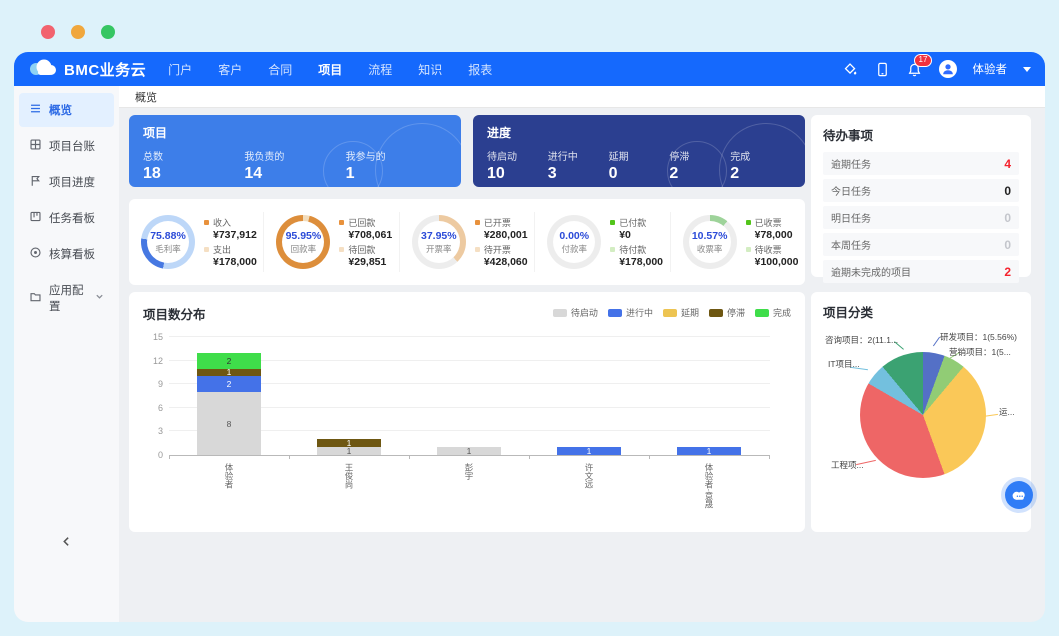 This screenshot has width=1059, height=636. What do you see at coordinates (264, 167) in the screenshot?
I see `stat-owned: 我负责的 14` at bounding box center [264, 167].